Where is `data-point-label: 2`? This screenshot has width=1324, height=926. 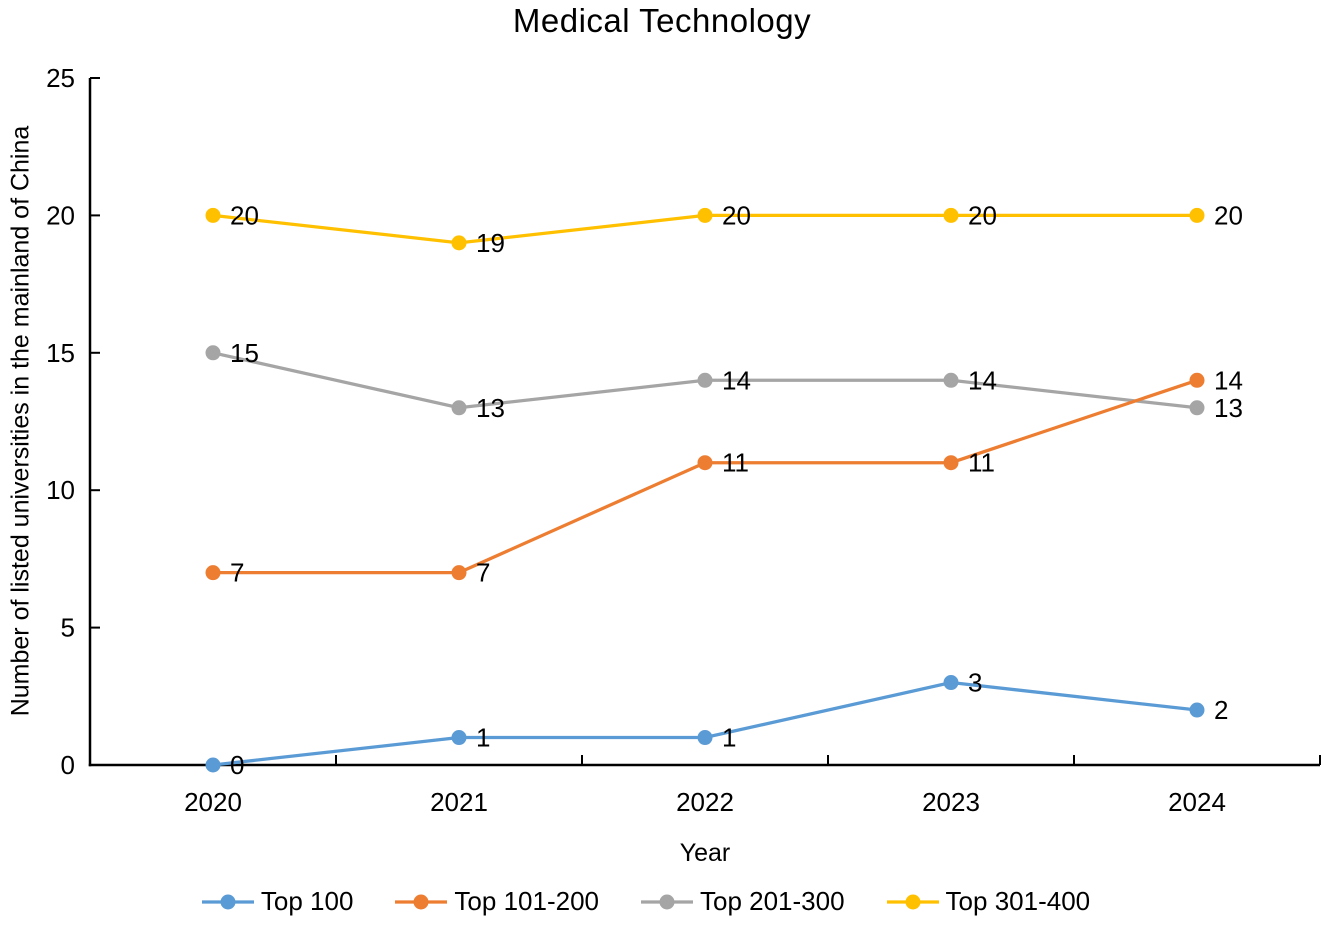
data-point-label: 2 is located at coordinates (1221, 710).